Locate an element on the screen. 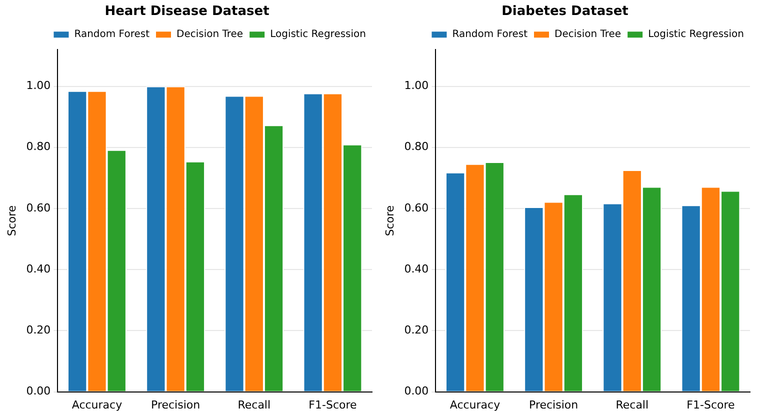 This screenshot has height=415, width=757. chart-title: Diabetes Dataset is located at coordinates (565, 12).